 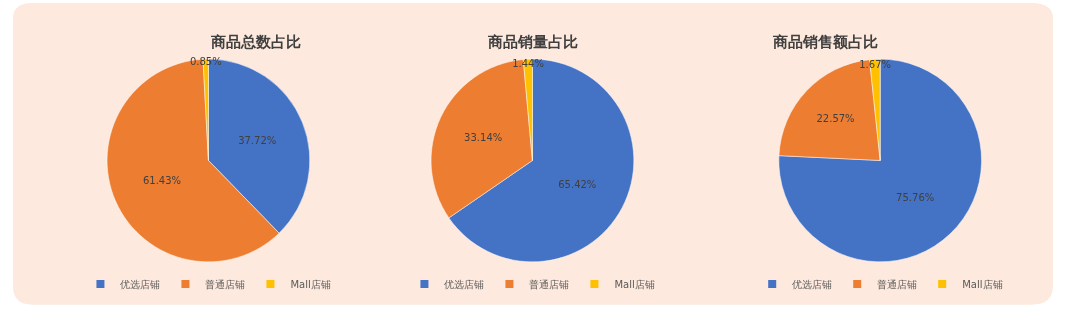 I want to click on data-label: 75.76%, so click(x=915, y=197).